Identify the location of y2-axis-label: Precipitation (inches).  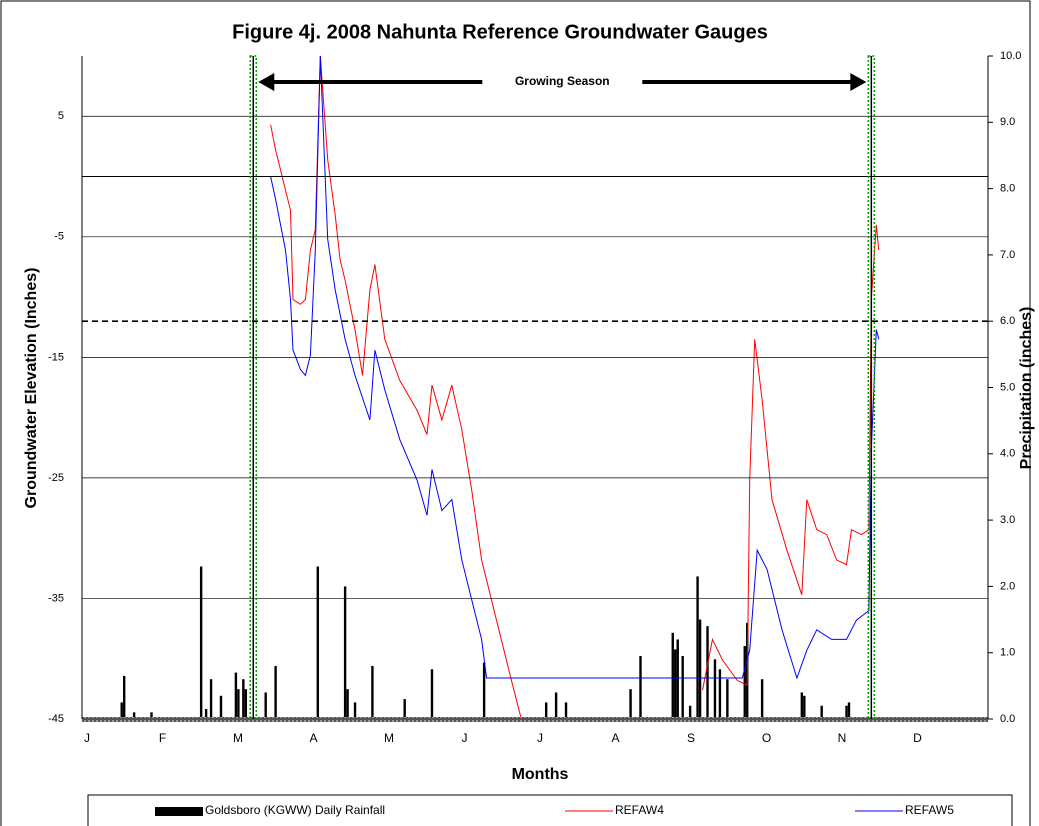
(1026, 388).